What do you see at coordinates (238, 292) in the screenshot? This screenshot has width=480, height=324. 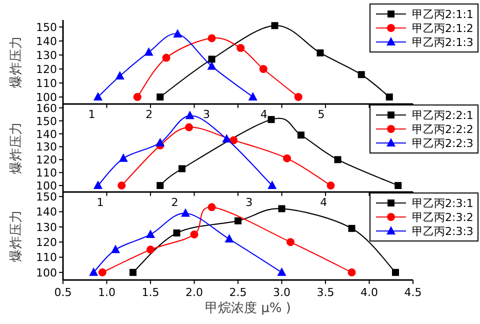 I see `x-tick-label: 2.5` at bounding box center [238, 292].